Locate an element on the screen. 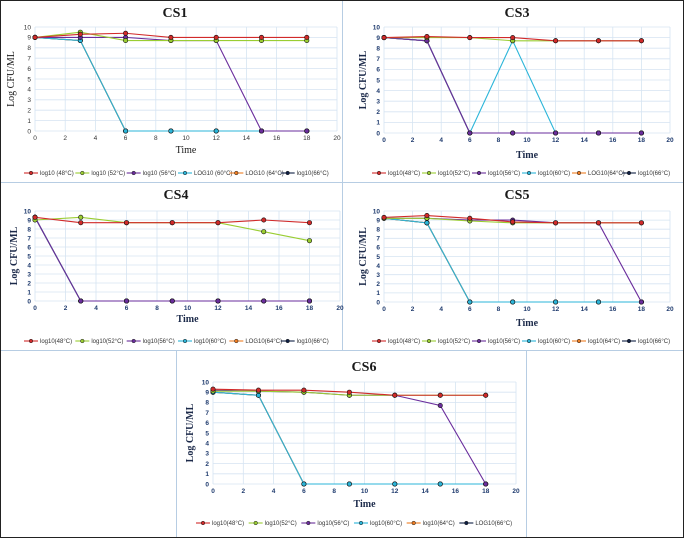  series-t56 is located at coordinates (512, 85).